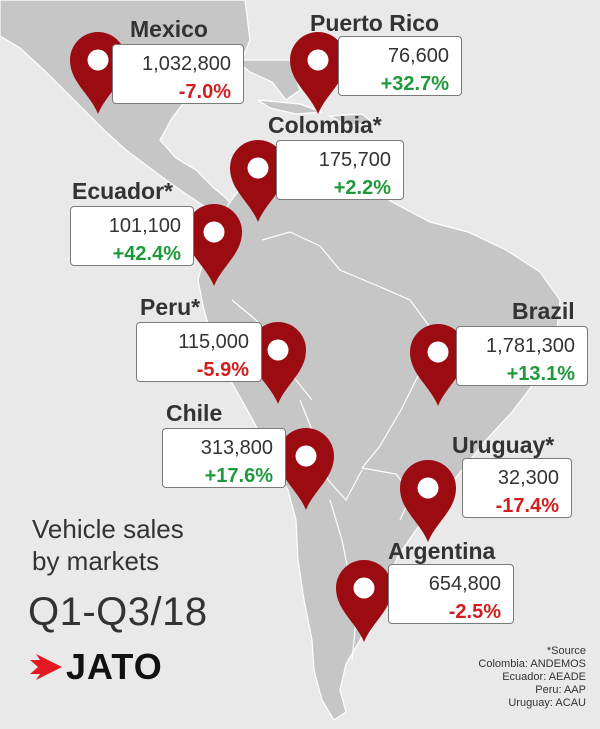 Image resolution: width=600 pixels, height=729 pixels. Describe the element at coordinates (213, 342) in the screenshot. I see `units-peru: 115,000` at that location.